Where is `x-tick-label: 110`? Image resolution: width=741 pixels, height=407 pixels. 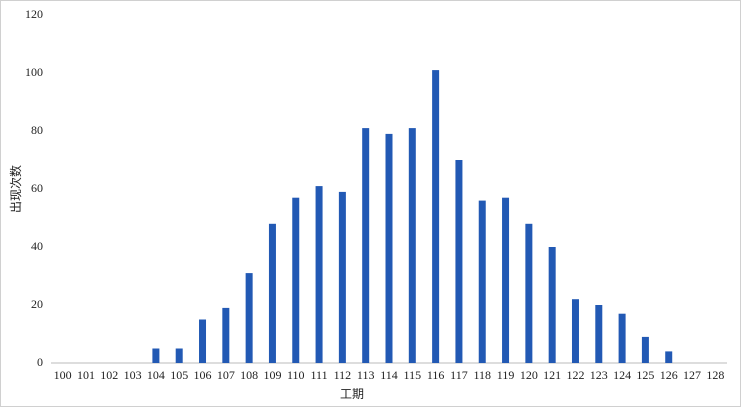
x-tick-label: 110 is located at coordinates (296, 375).